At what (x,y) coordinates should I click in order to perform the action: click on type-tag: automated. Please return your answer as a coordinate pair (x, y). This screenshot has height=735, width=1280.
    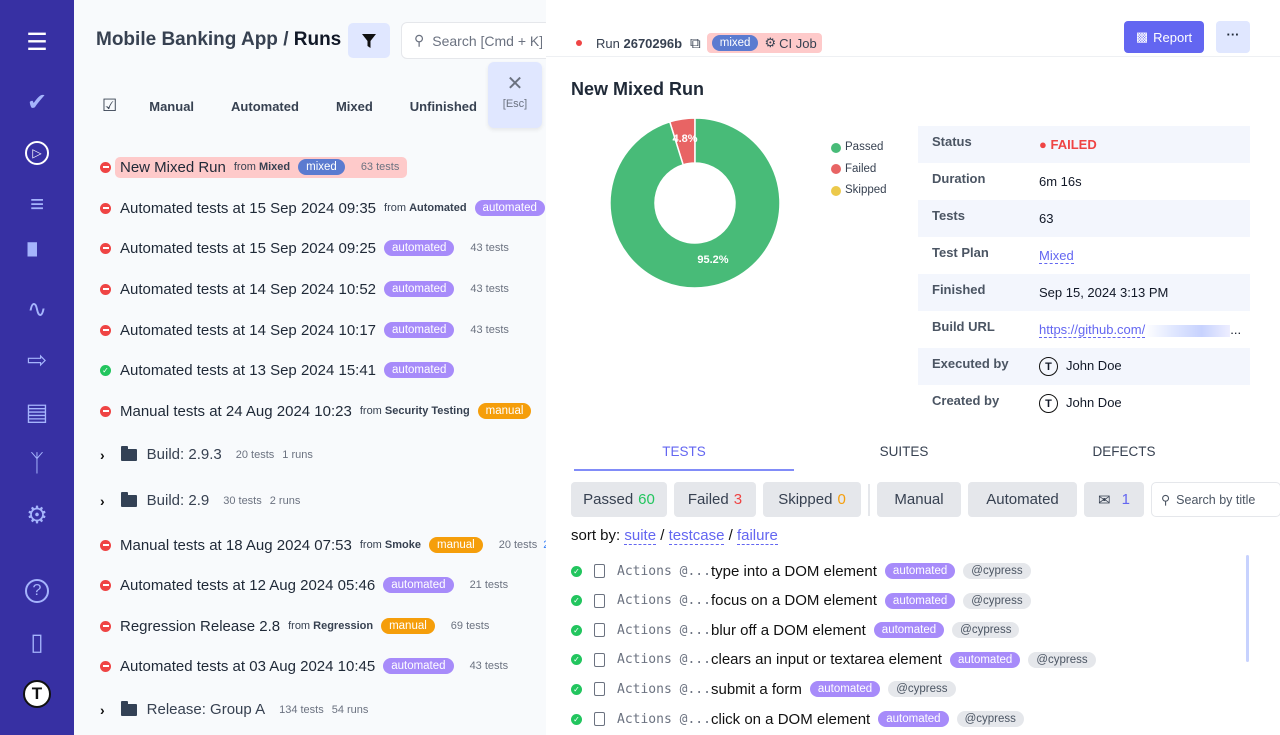
    Looking at the image, I should click on (845, 689).